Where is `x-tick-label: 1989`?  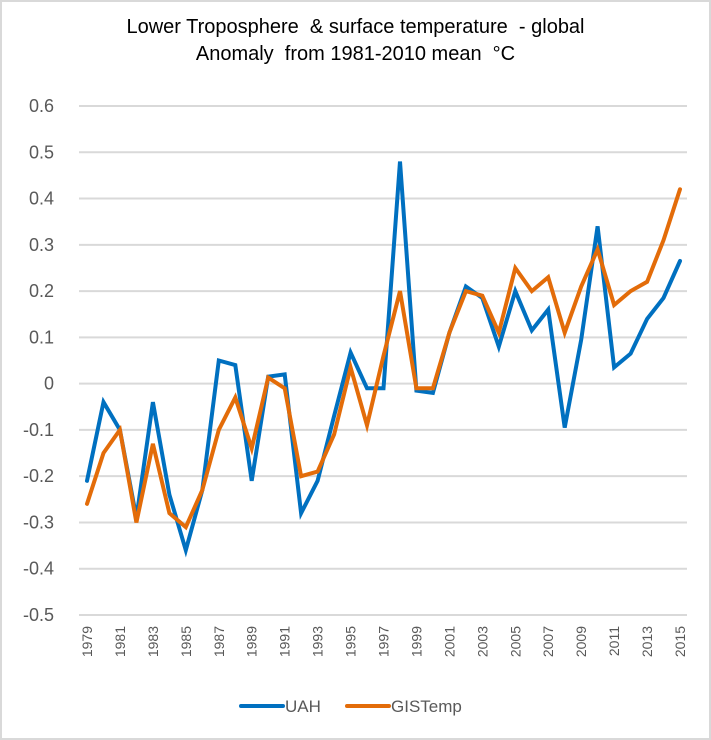 x-tick-label: 1989 is located at coordinates (252, 641).